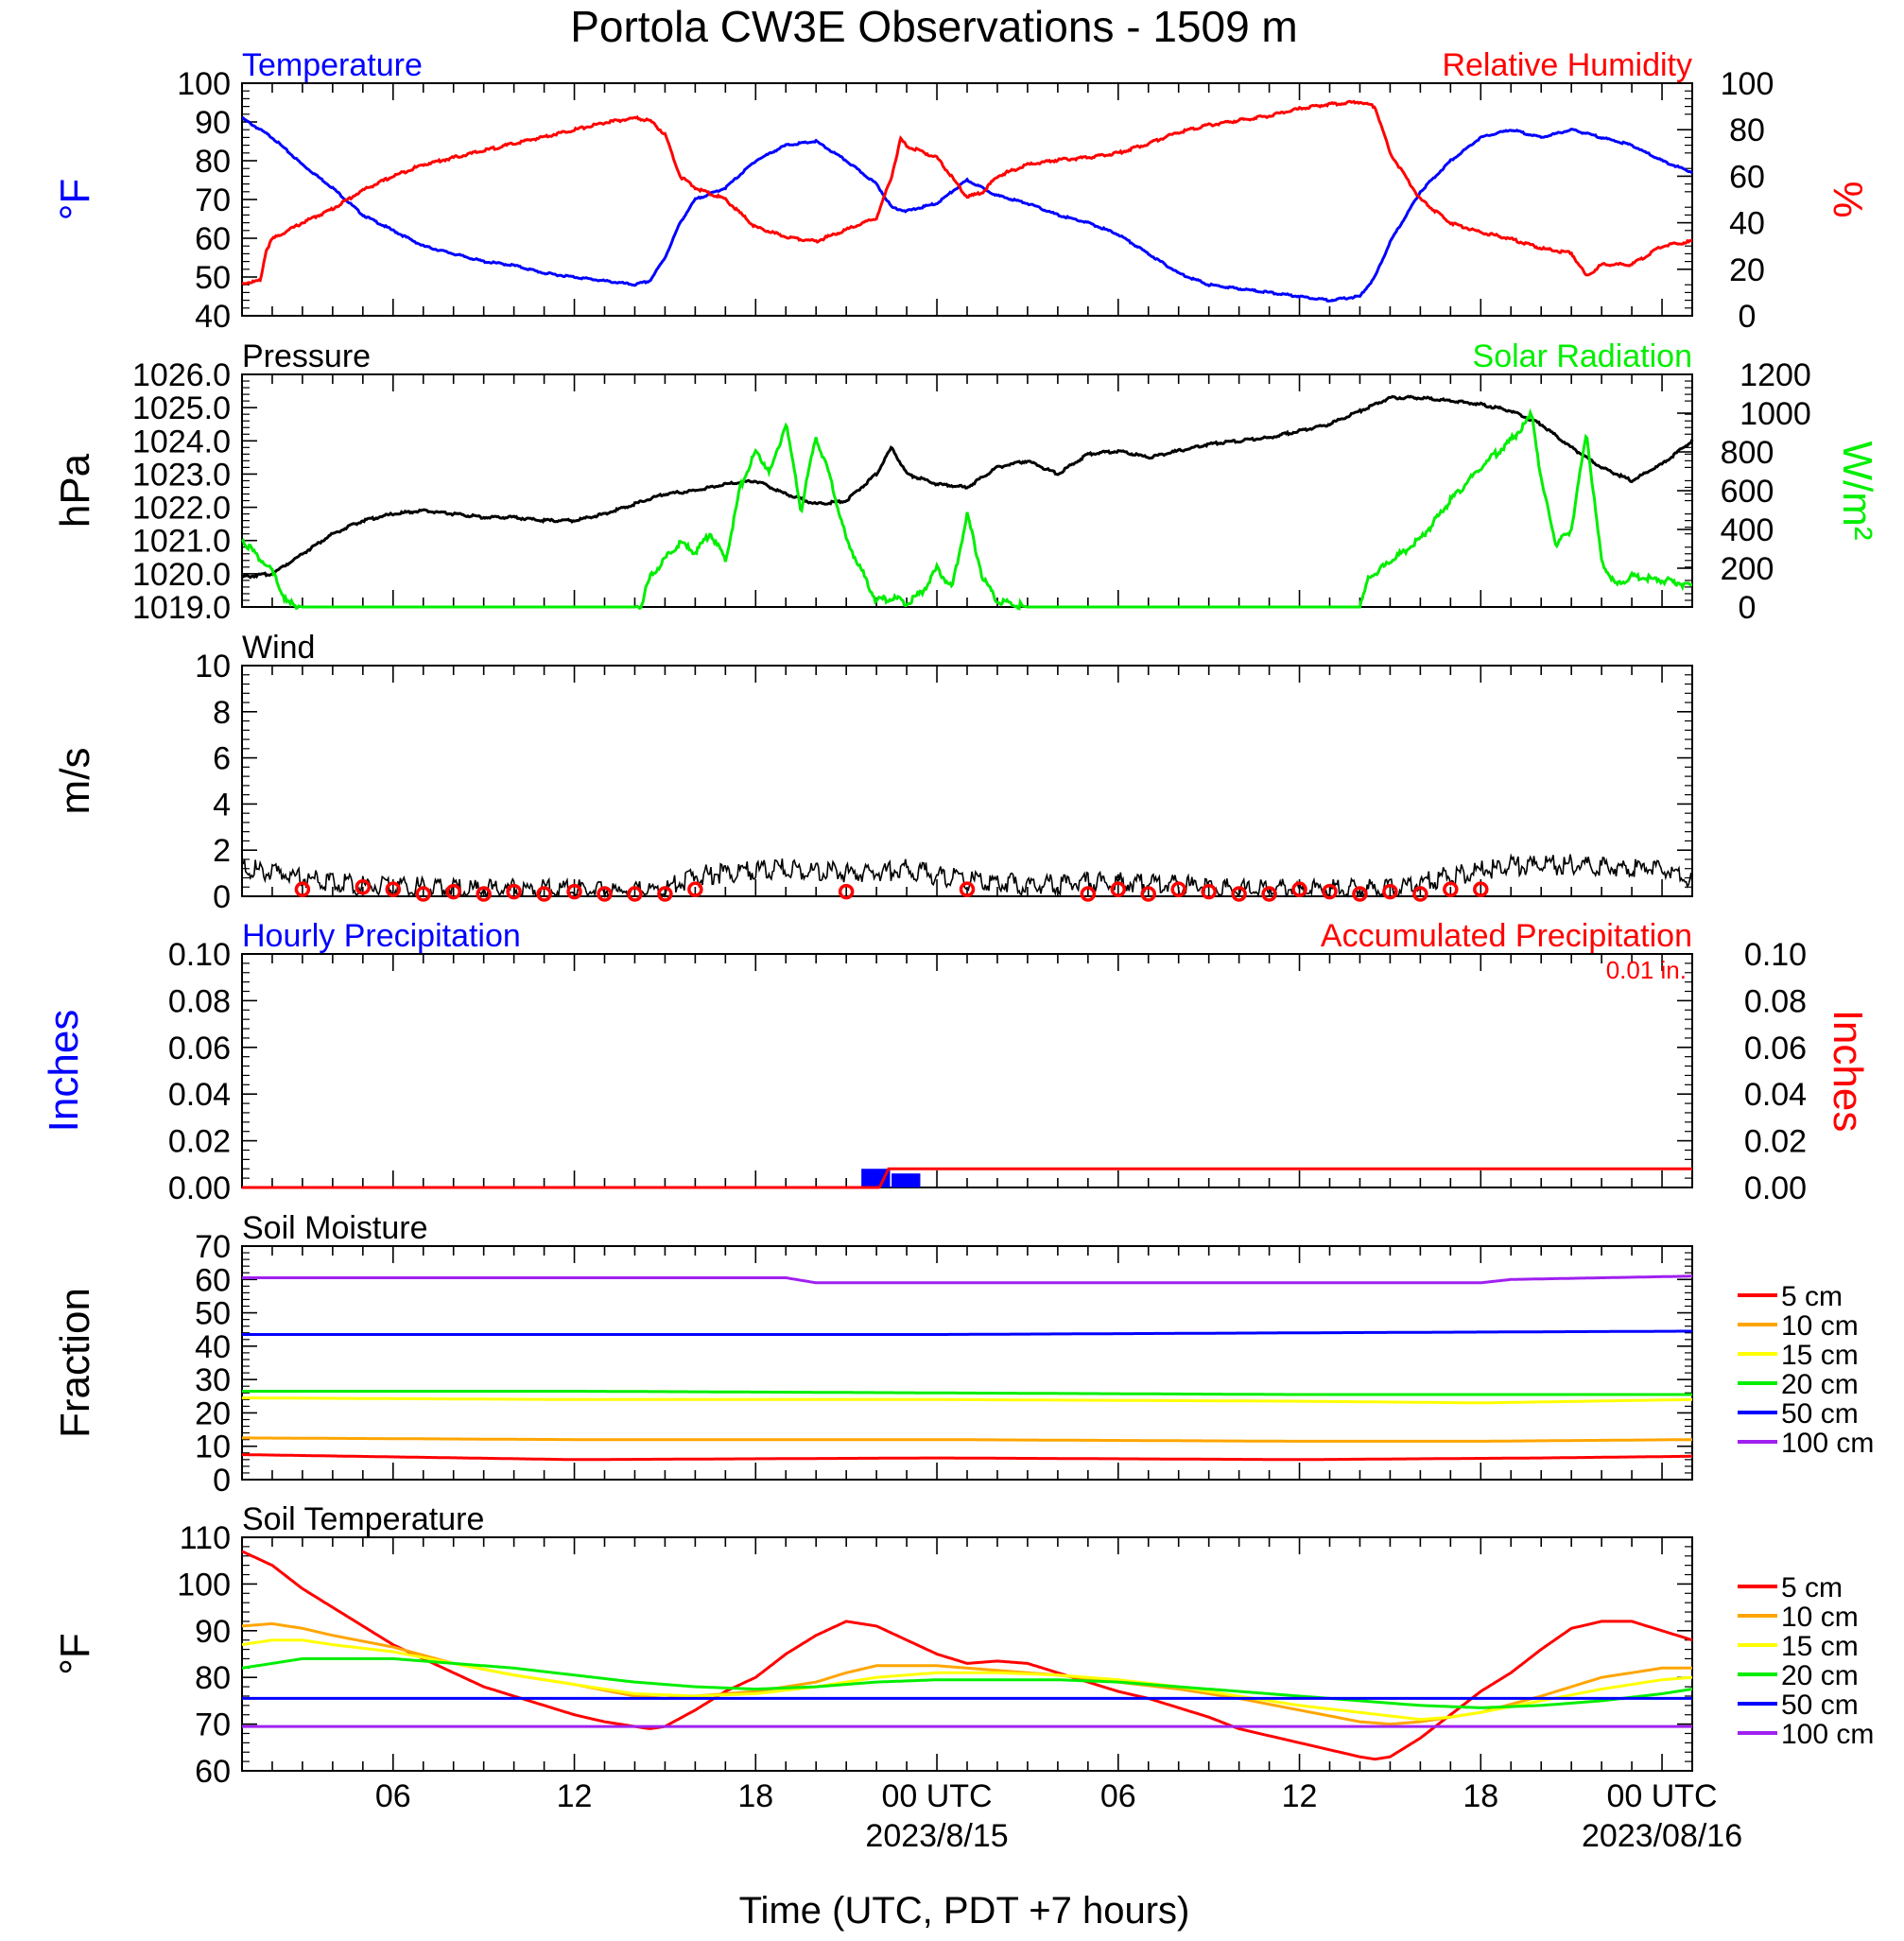 The height and width of the screenshot is (1941, 1904). What do you see at coordinates (213, 1380) in the screenshot?
I see `y-tick-label: 30` at bounding box center [213, 1380].